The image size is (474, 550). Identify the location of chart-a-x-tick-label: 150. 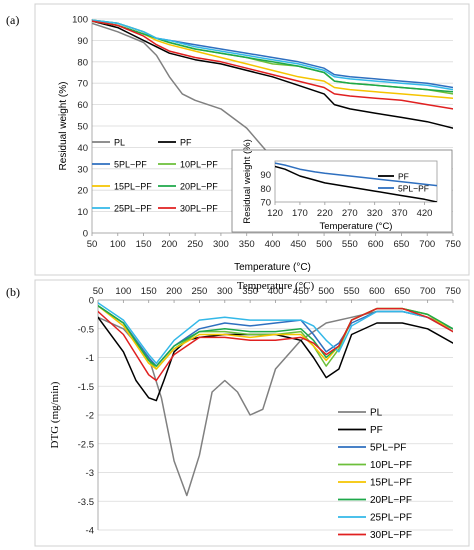
(144, 244).